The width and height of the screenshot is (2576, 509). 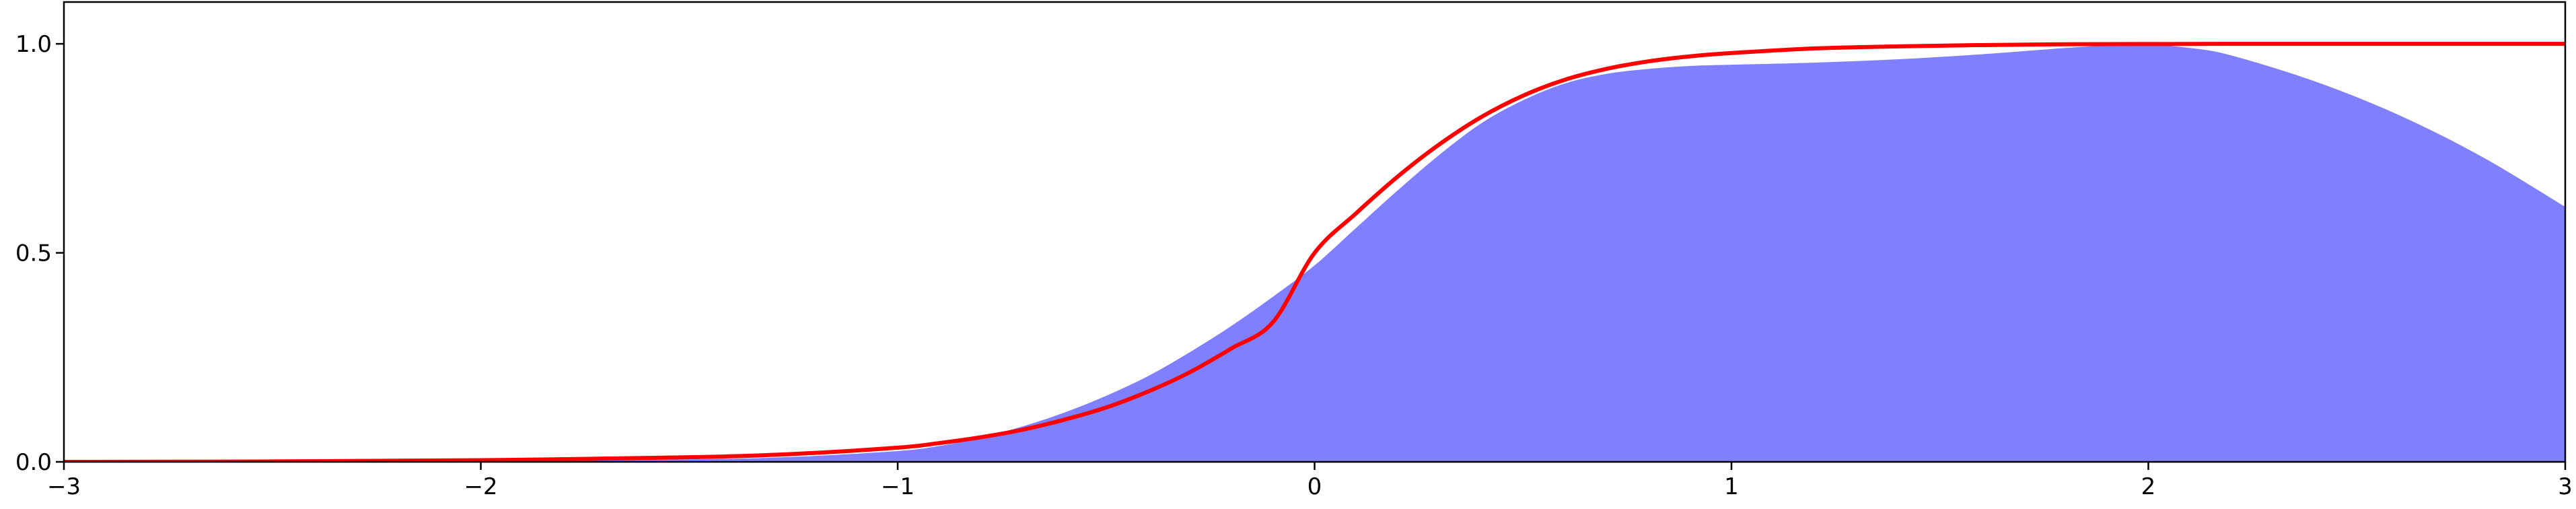 I want to click on y-tick-label: 0.5, so click(x=33, y=253).